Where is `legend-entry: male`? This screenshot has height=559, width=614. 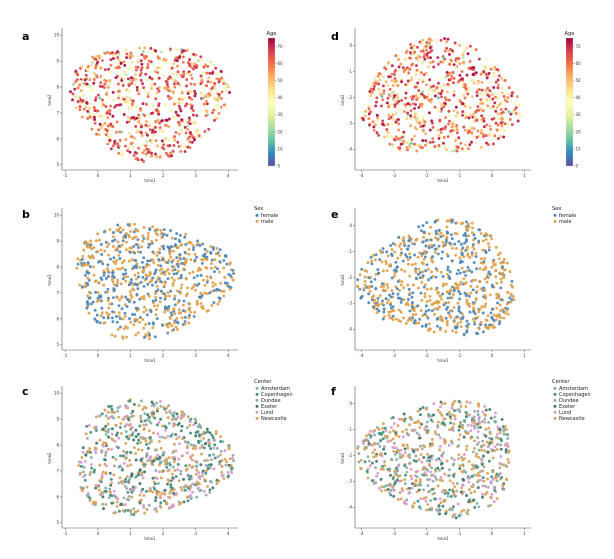
legend-entry: male is located at coordinates (267, 222).